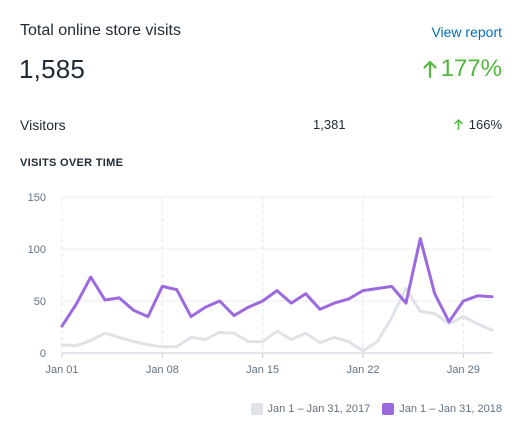 This screenshot has width=522, height=440. What do you see at coordinates (162, 370) in the screenshot?
I see `x-tick-label: Jan 08` at bounding box center [162, 370].